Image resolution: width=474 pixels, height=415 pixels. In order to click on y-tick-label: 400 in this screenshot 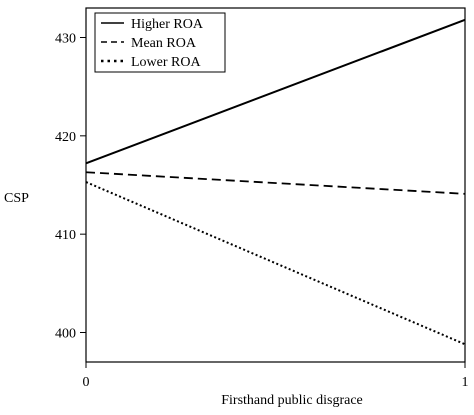, I will do `click(65, 334)`.